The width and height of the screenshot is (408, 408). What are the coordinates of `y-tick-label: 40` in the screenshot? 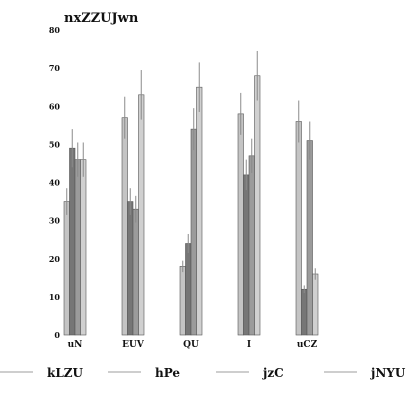 It's located at (55, 183).